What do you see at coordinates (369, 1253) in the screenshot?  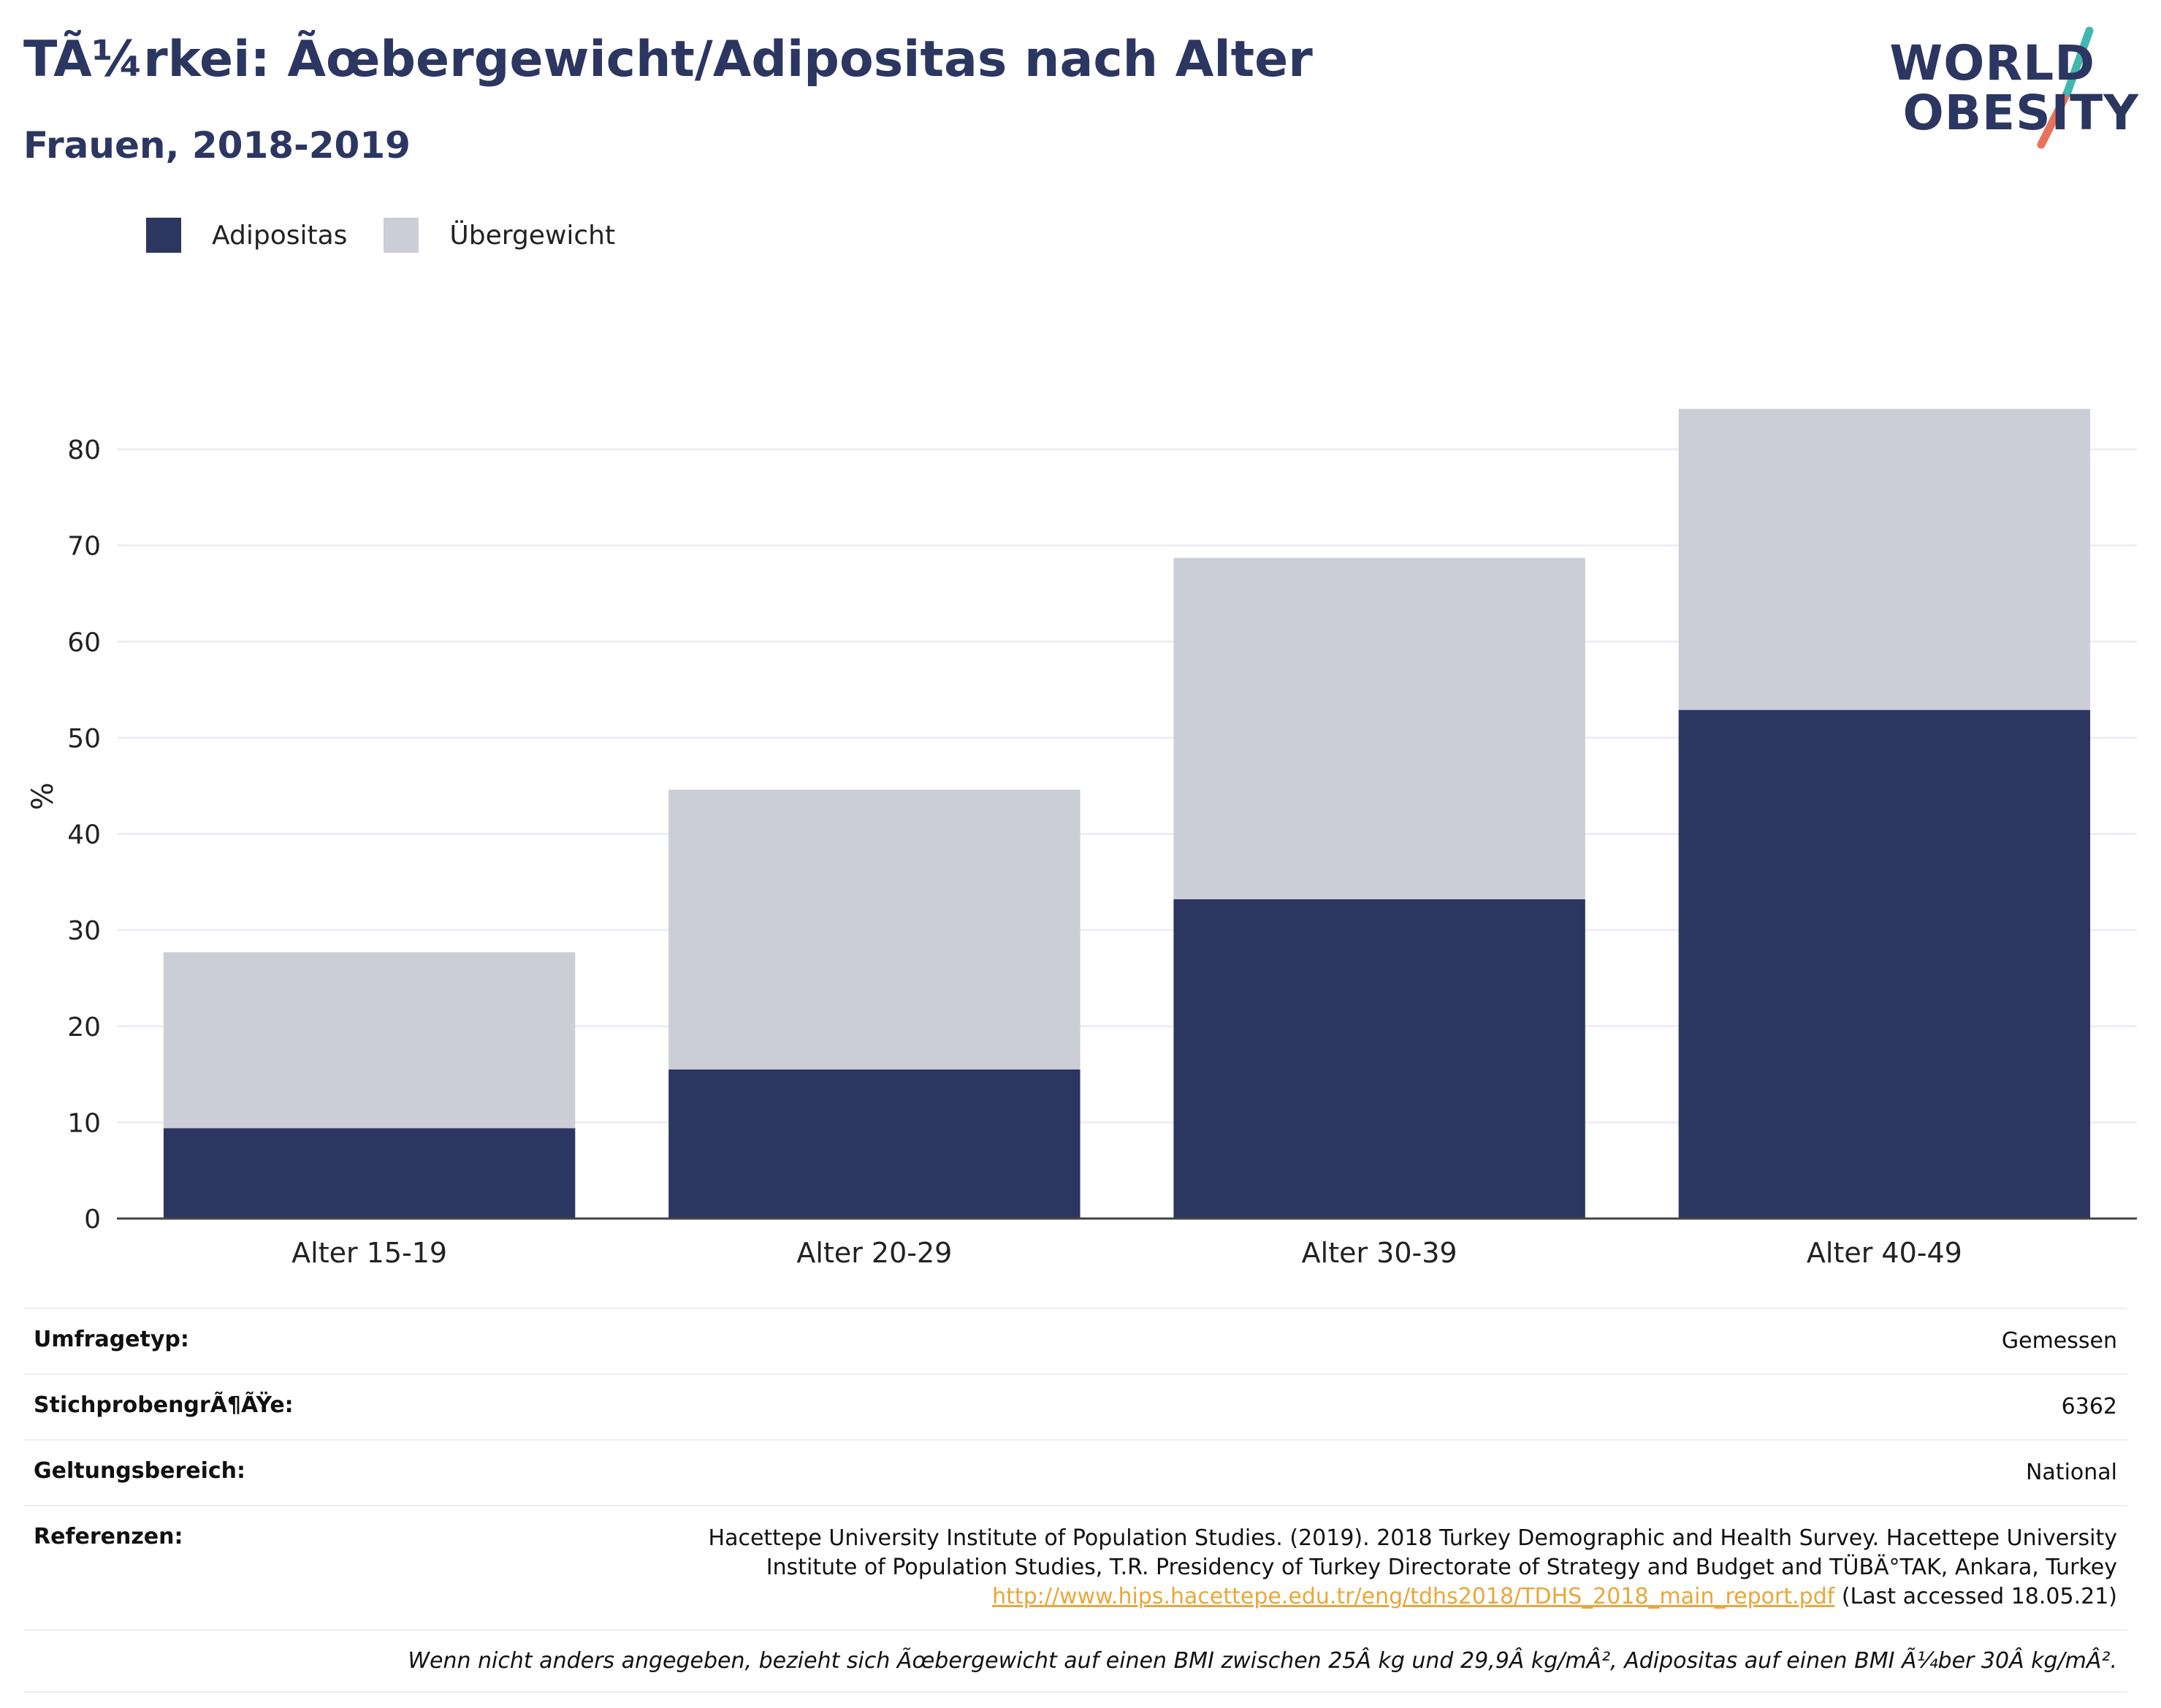 I see `x-tick-label: Alter 15-19` at bounding box center [369, 1253].